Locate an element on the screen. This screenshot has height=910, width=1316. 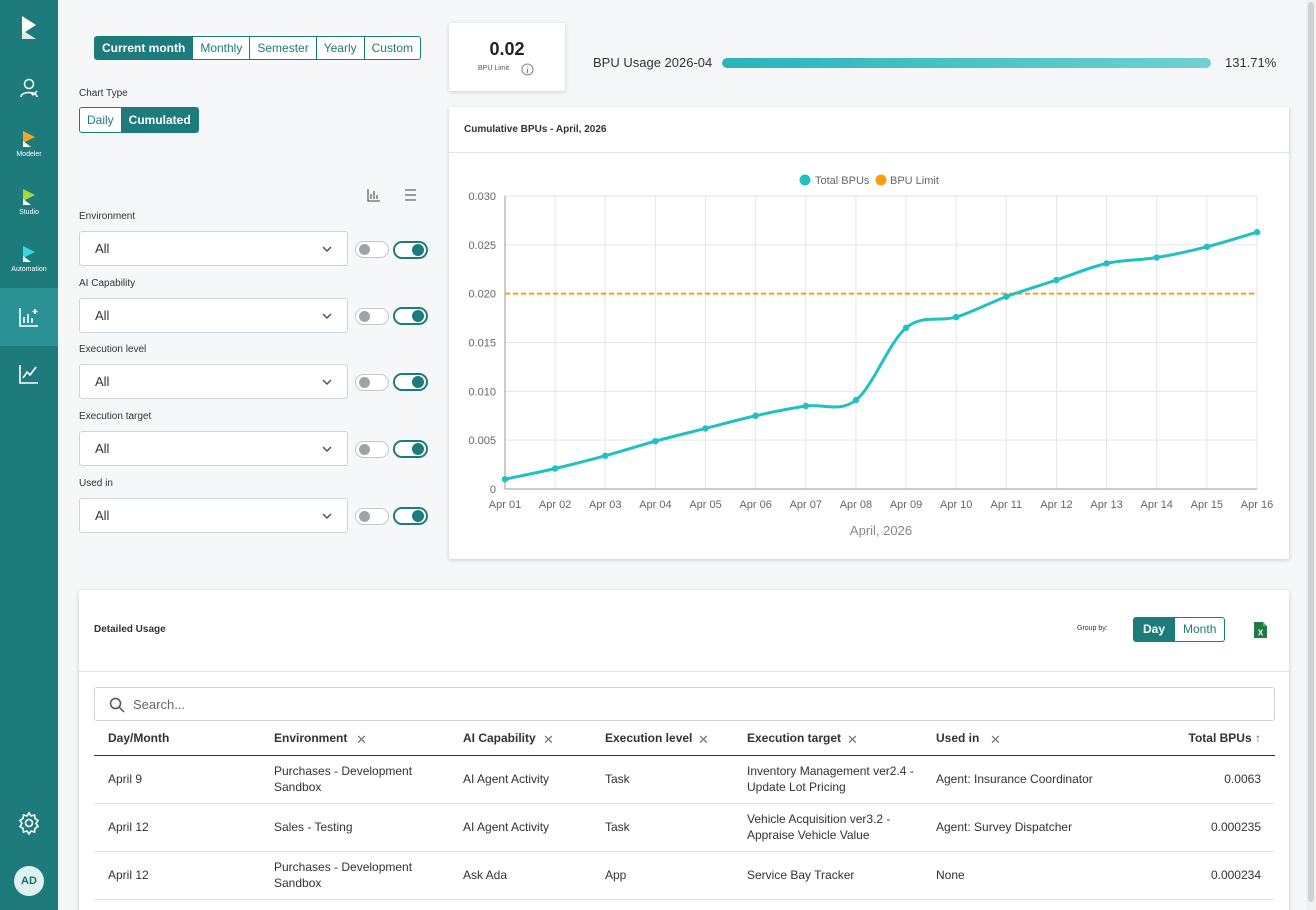
environment-toggle-on is located at coordinates (410, 250).